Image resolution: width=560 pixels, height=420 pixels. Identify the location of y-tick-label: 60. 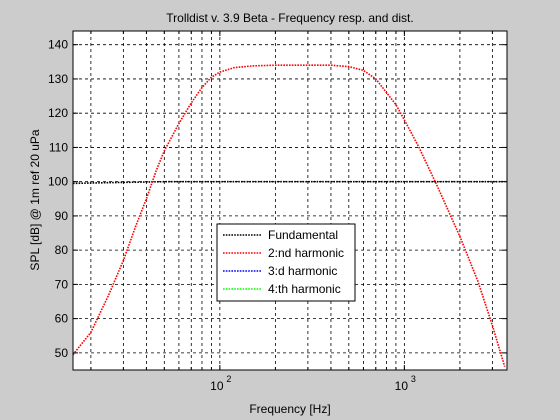
(62, 319).